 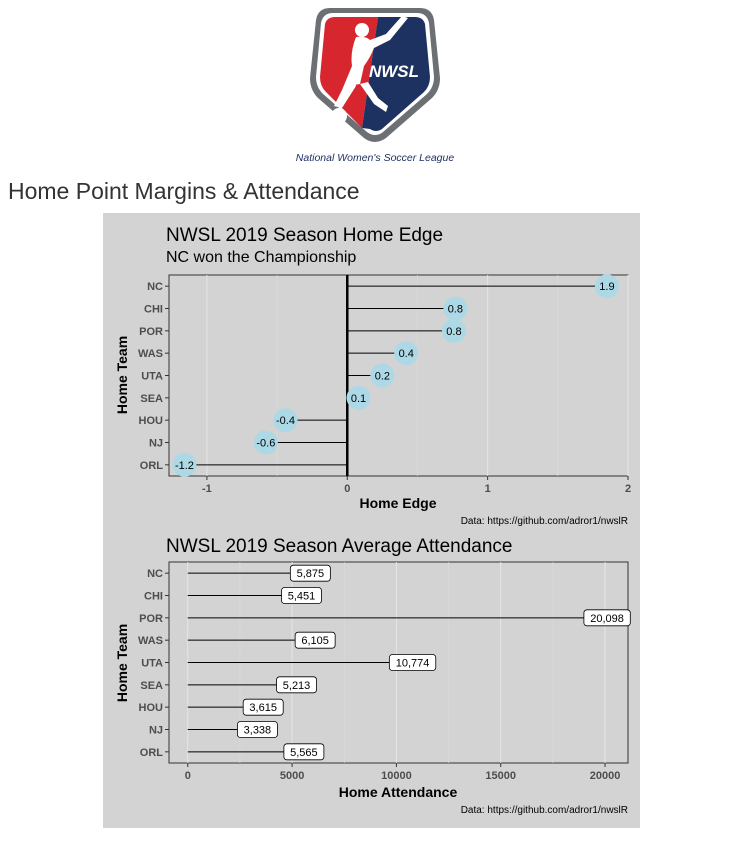 What do you see at coordinates (375, 158) in the screenshot?
I see `logo-tagline: National Women's Soccer League` at bounding box center [375, 158].